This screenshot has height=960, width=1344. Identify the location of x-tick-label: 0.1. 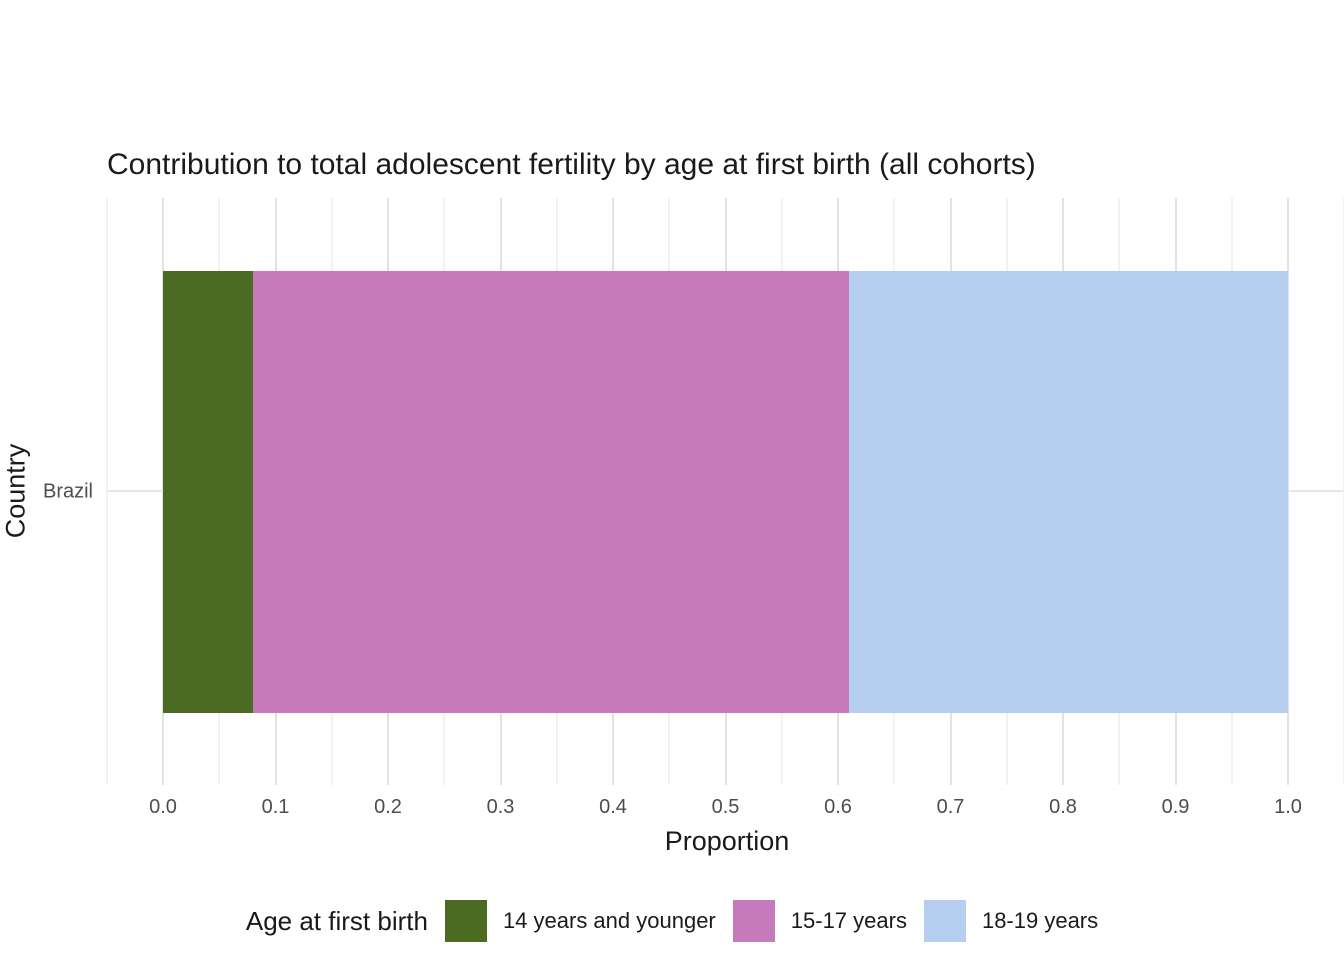
(275, 807).